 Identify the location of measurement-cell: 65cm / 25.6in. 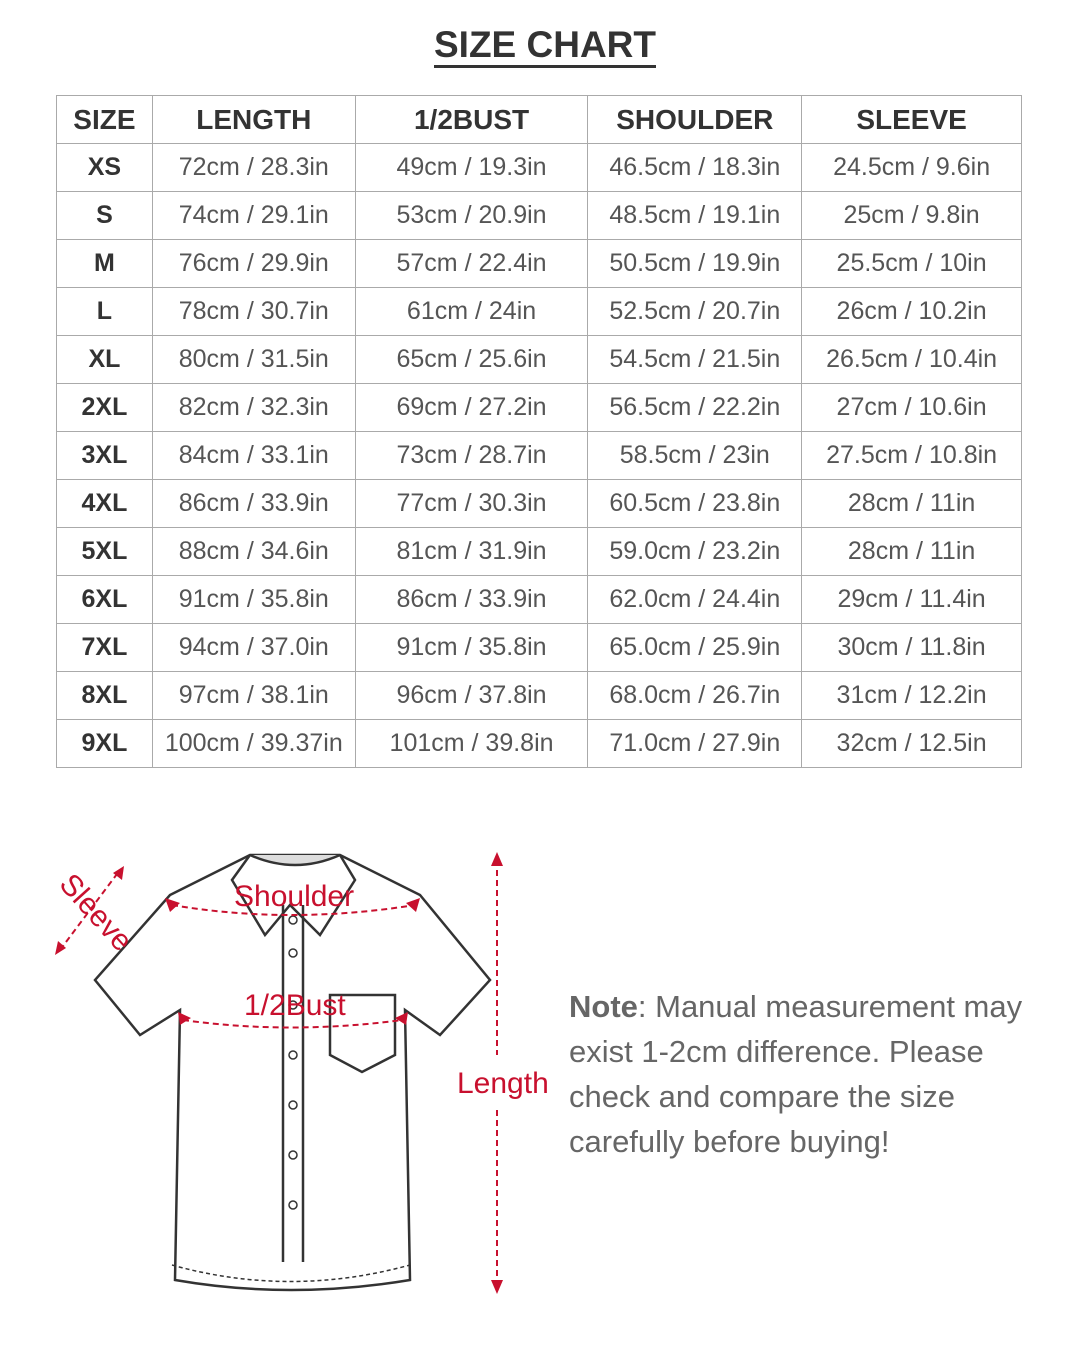
(471, 359).